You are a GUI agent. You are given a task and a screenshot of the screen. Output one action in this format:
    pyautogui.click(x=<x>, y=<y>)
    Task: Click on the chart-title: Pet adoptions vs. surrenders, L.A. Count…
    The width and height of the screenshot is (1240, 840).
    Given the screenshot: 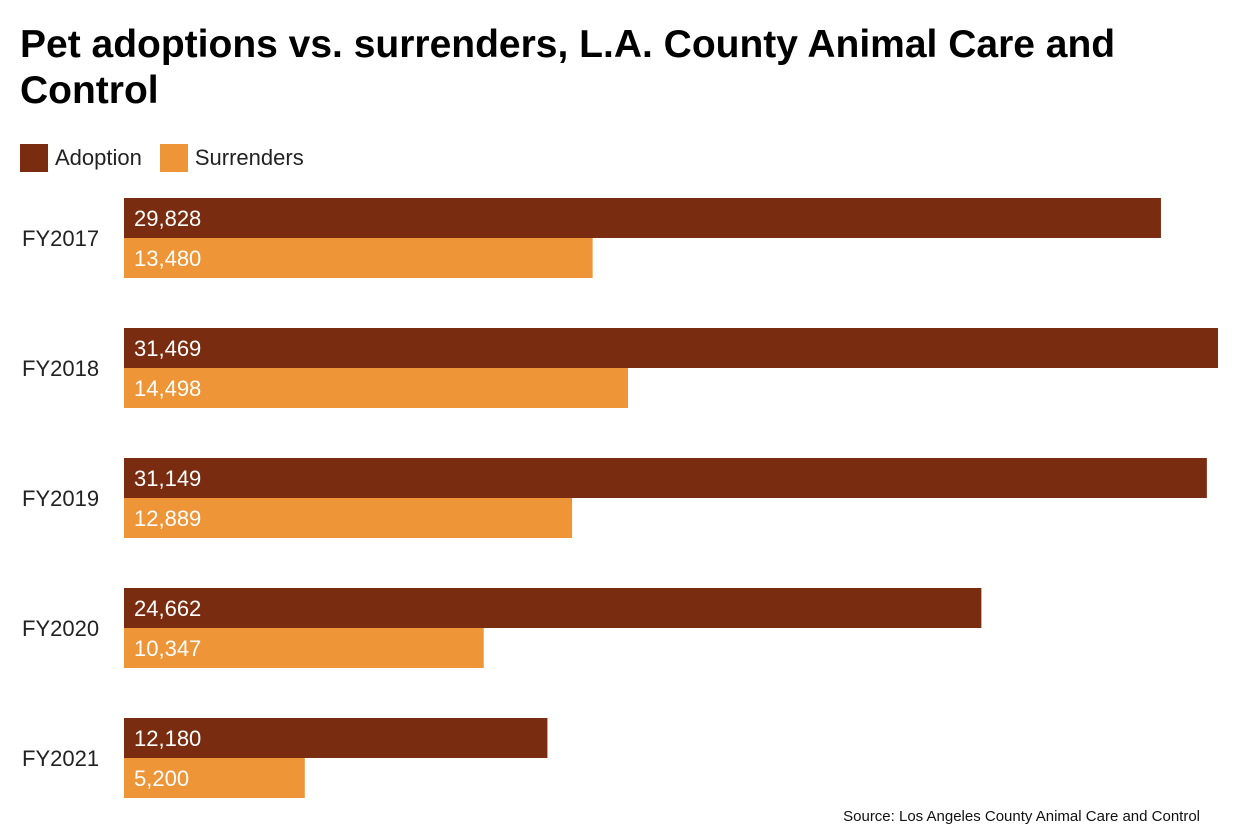 What is the action you would take?
    pyautogui.click(x=568, y=67)
    